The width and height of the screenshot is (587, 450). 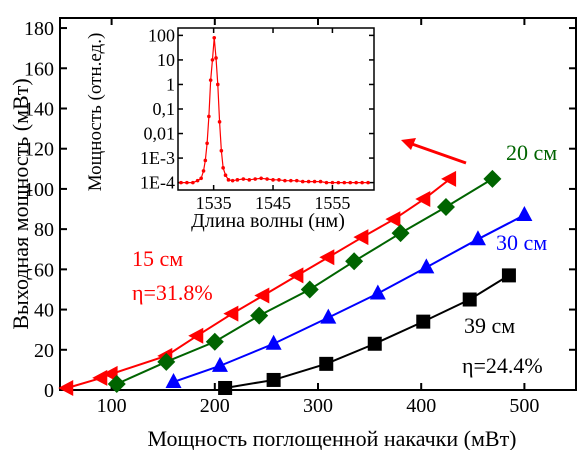 I want to click on inset-y-tick-label: 100, so click(x=161, y=35).